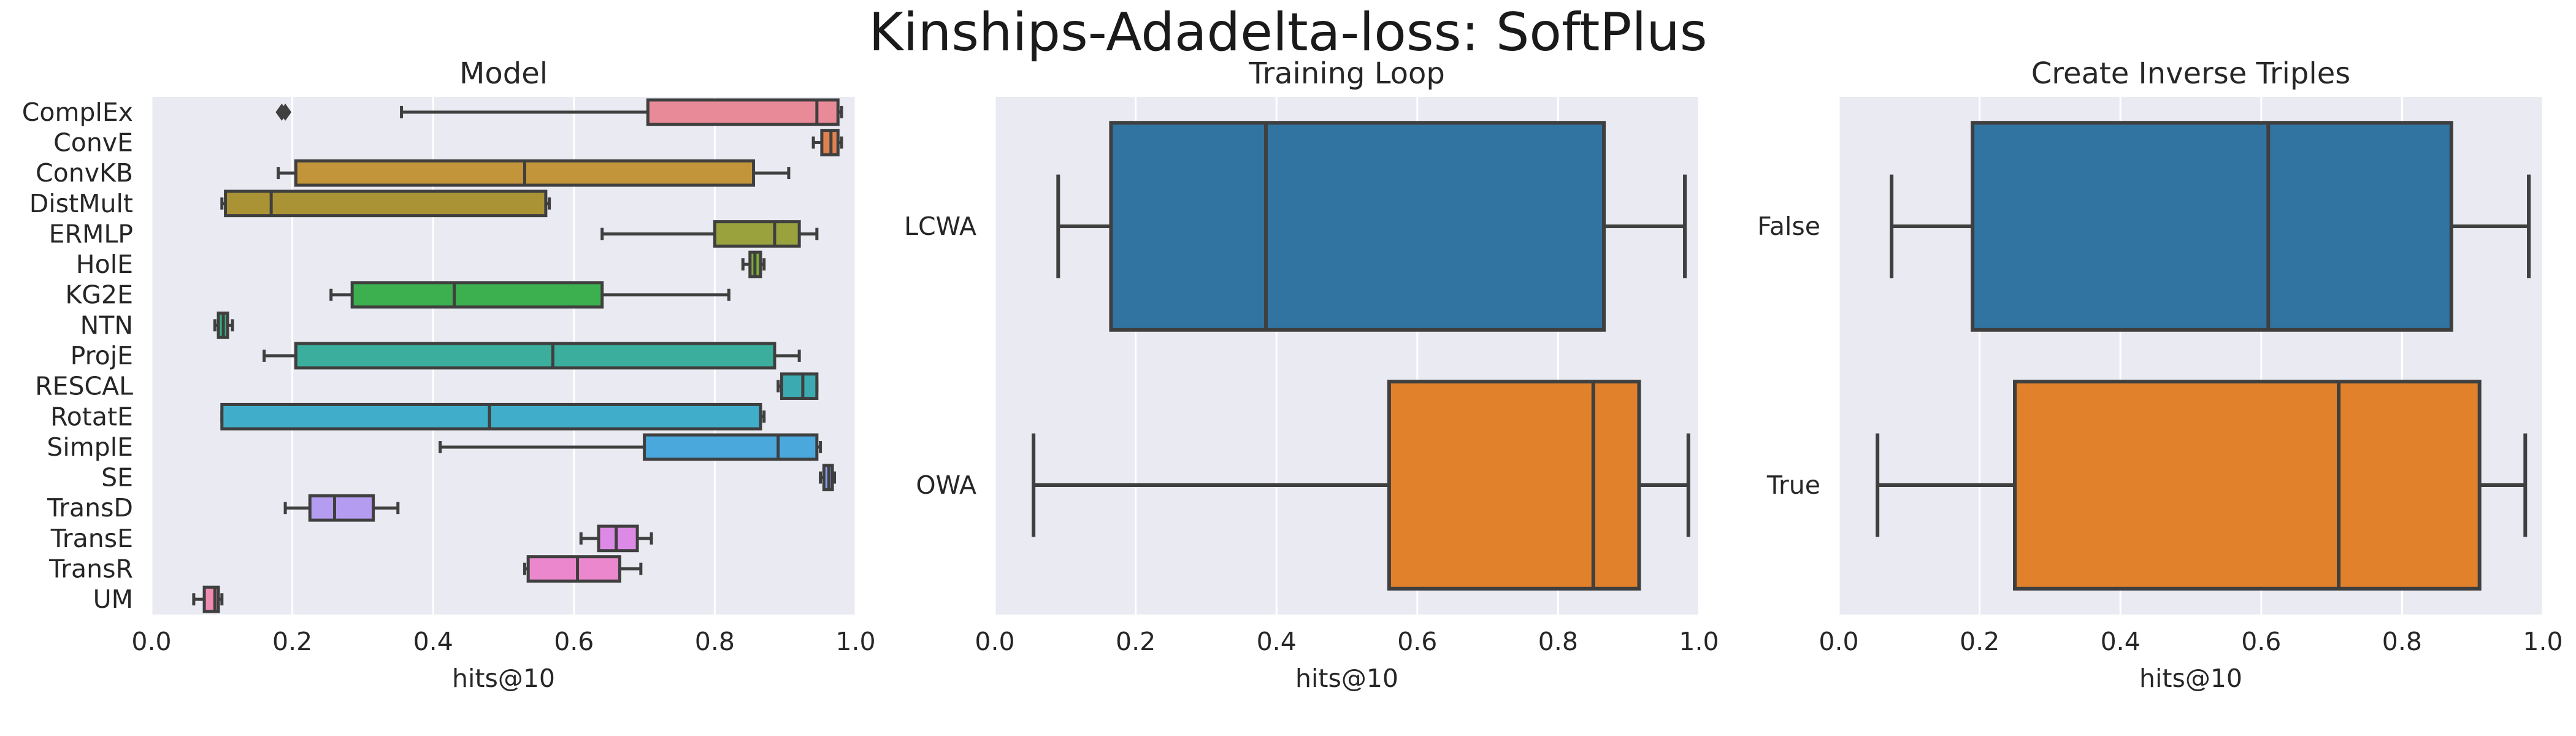  What do you see at coordinates (90, 569) in the screenshot?
I see `y-tick-label: TransR` at bounding box center [90, 569].